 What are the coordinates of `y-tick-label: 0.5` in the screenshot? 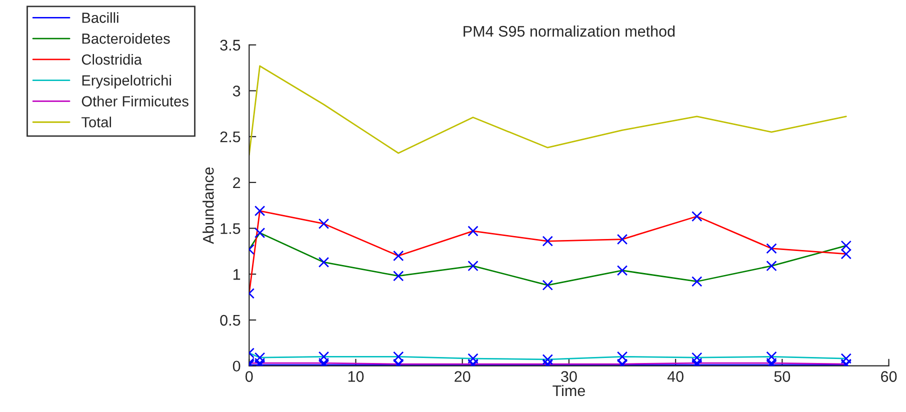 It's located at (230, 320).